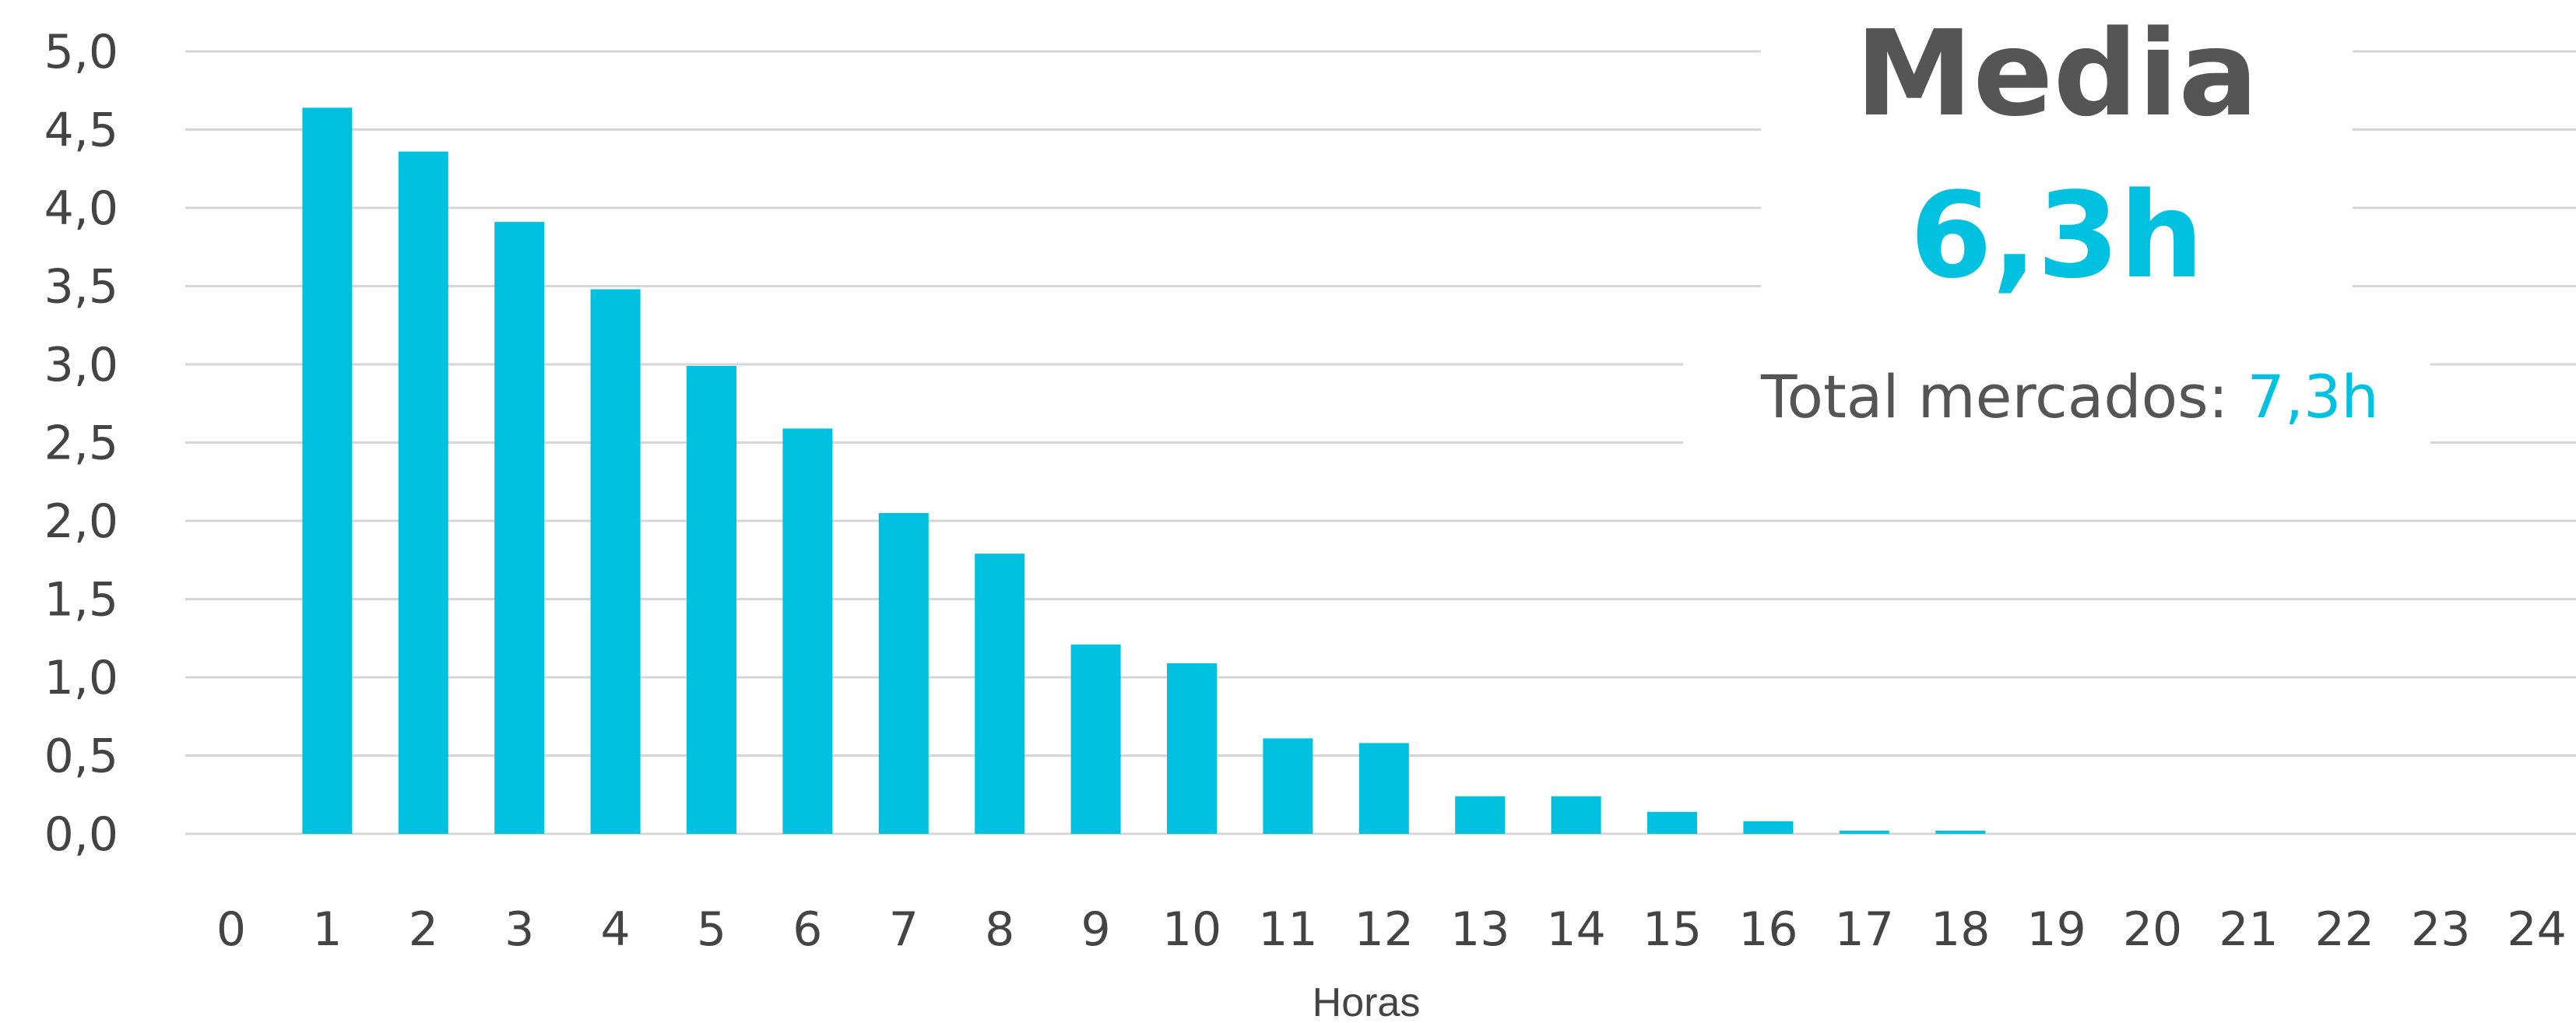 Image resolution: width=2576 pixels, height=1023 pixels. What do you see at coordinates (807, 929) in the screenshot?
I see `x-tick-label: 6` at bounding box center [807, 929].